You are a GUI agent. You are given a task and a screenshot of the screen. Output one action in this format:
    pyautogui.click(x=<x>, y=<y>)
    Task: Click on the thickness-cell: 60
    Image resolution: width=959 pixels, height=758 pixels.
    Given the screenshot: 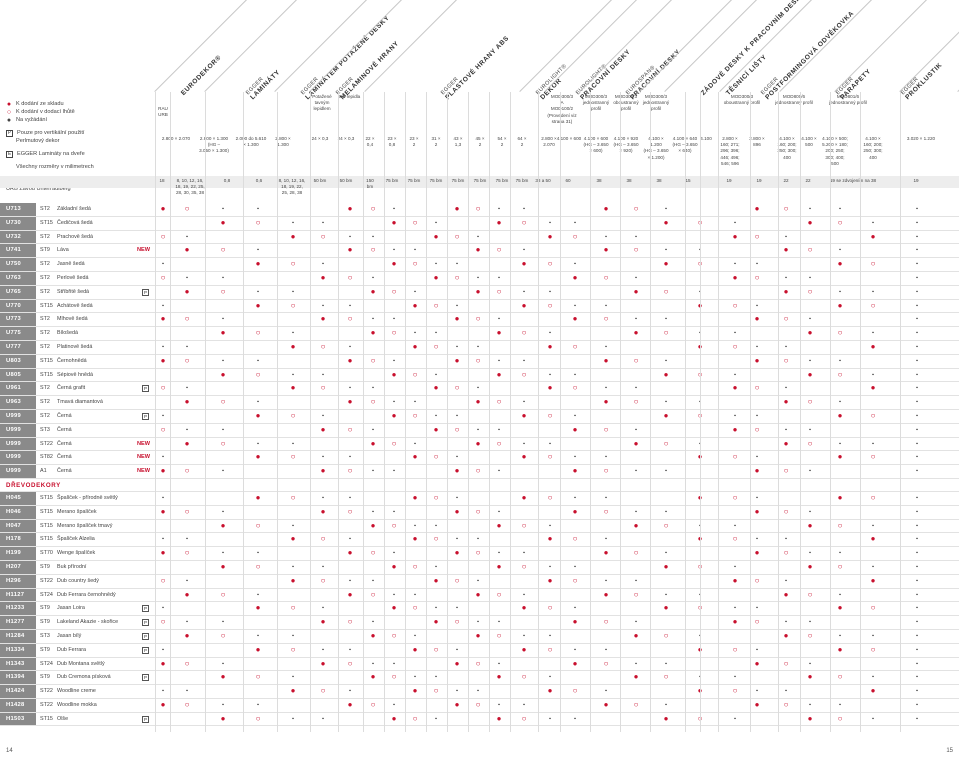 What is the action you would take?
    pyautogui.click(x=568, y=180)
    